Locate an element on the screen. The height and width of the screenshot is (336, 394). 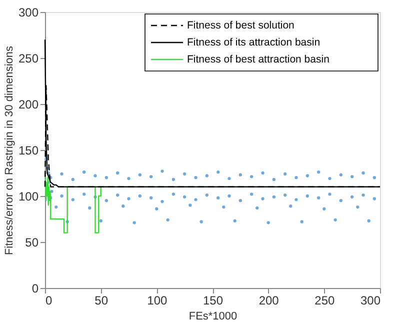
x-tick-label: 200 is located at coordinates (269, 301).